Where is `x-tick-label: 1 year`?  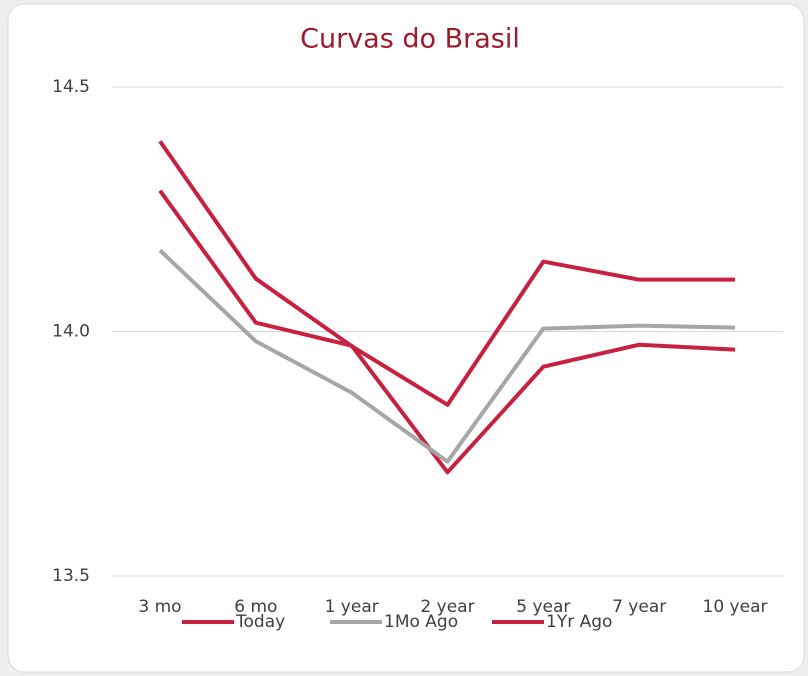 x-tick-label: 1 year is located at coordinates (352, 607).